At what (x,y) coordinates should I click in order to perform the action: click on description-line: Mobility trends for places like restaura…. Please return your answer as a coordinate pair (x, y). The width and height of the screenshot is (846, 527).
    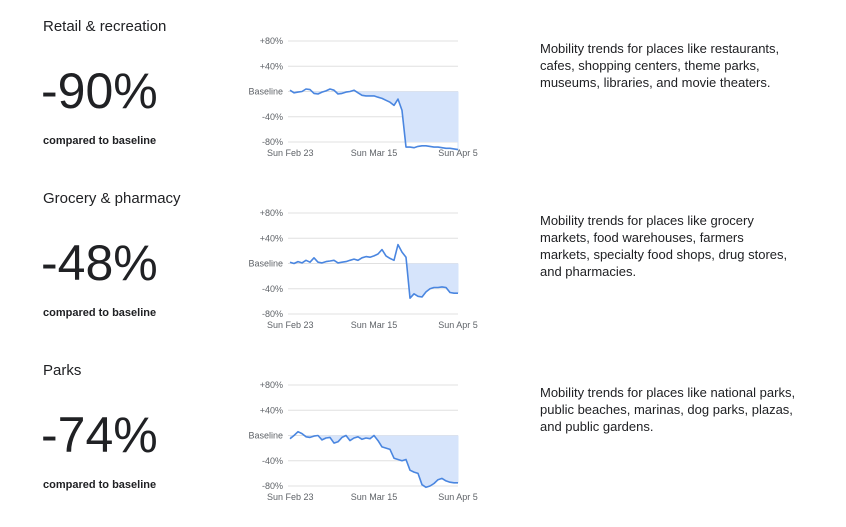
    Looking at the image, I should click on (659, 48).